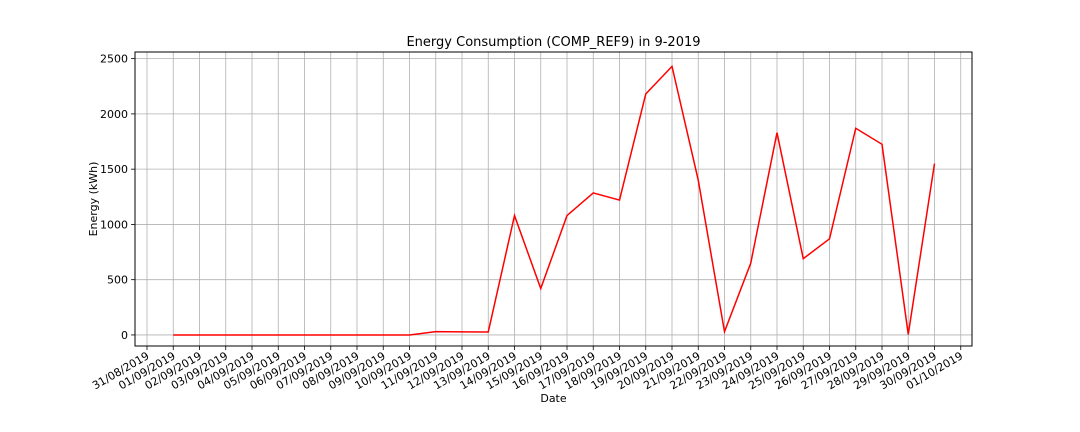 This screenshot has width=1080, height=432. I want to click on y-tick-label: 2500, so click(114, 59).